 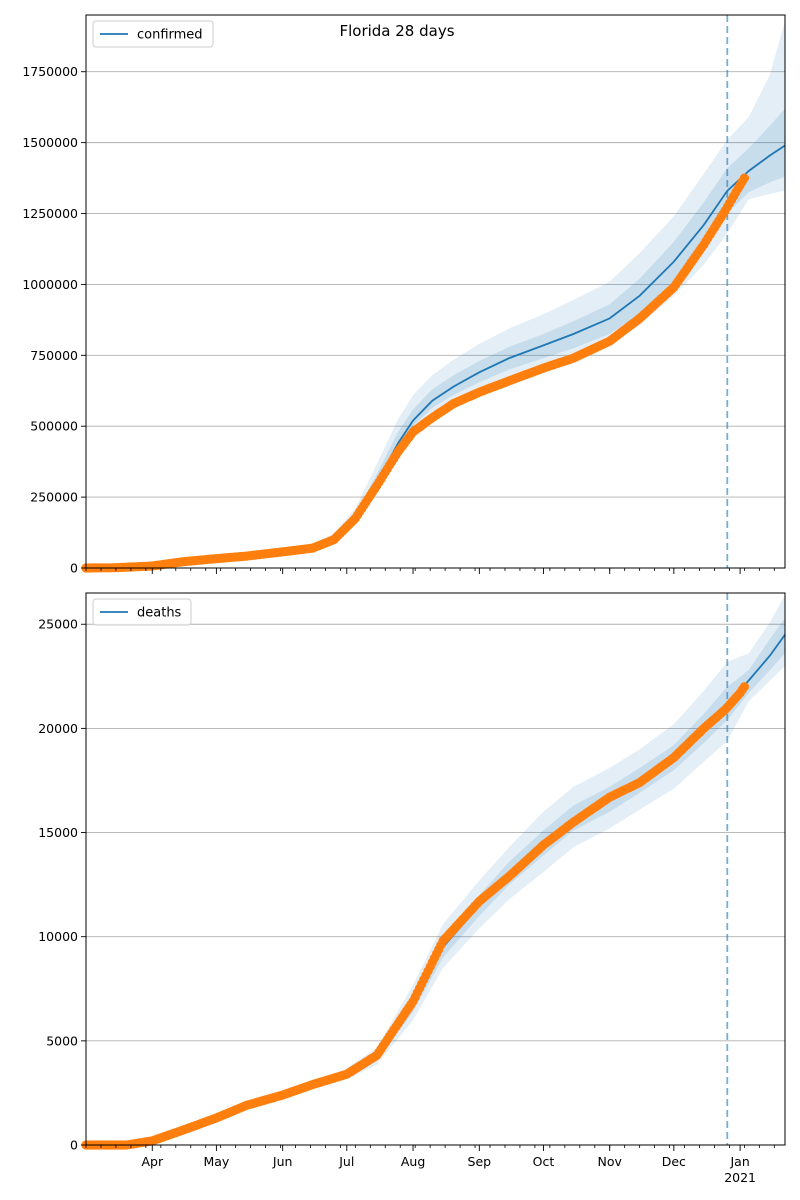 I want to click on x-axis-year-label: 2021, so click(x=740, y=1177).